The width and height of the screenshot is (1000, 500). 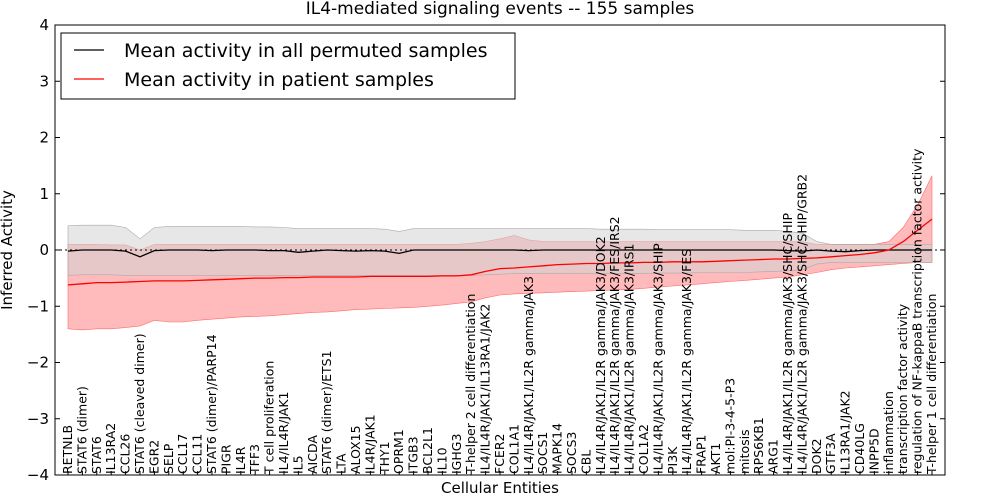 What do you see at coordinates (600, 355) in the screenshot?
I see `entity-label: IL4/IL4R/JAK1/IL2R gamma/JAK3/DOK2` at bounding box center [600, 355].